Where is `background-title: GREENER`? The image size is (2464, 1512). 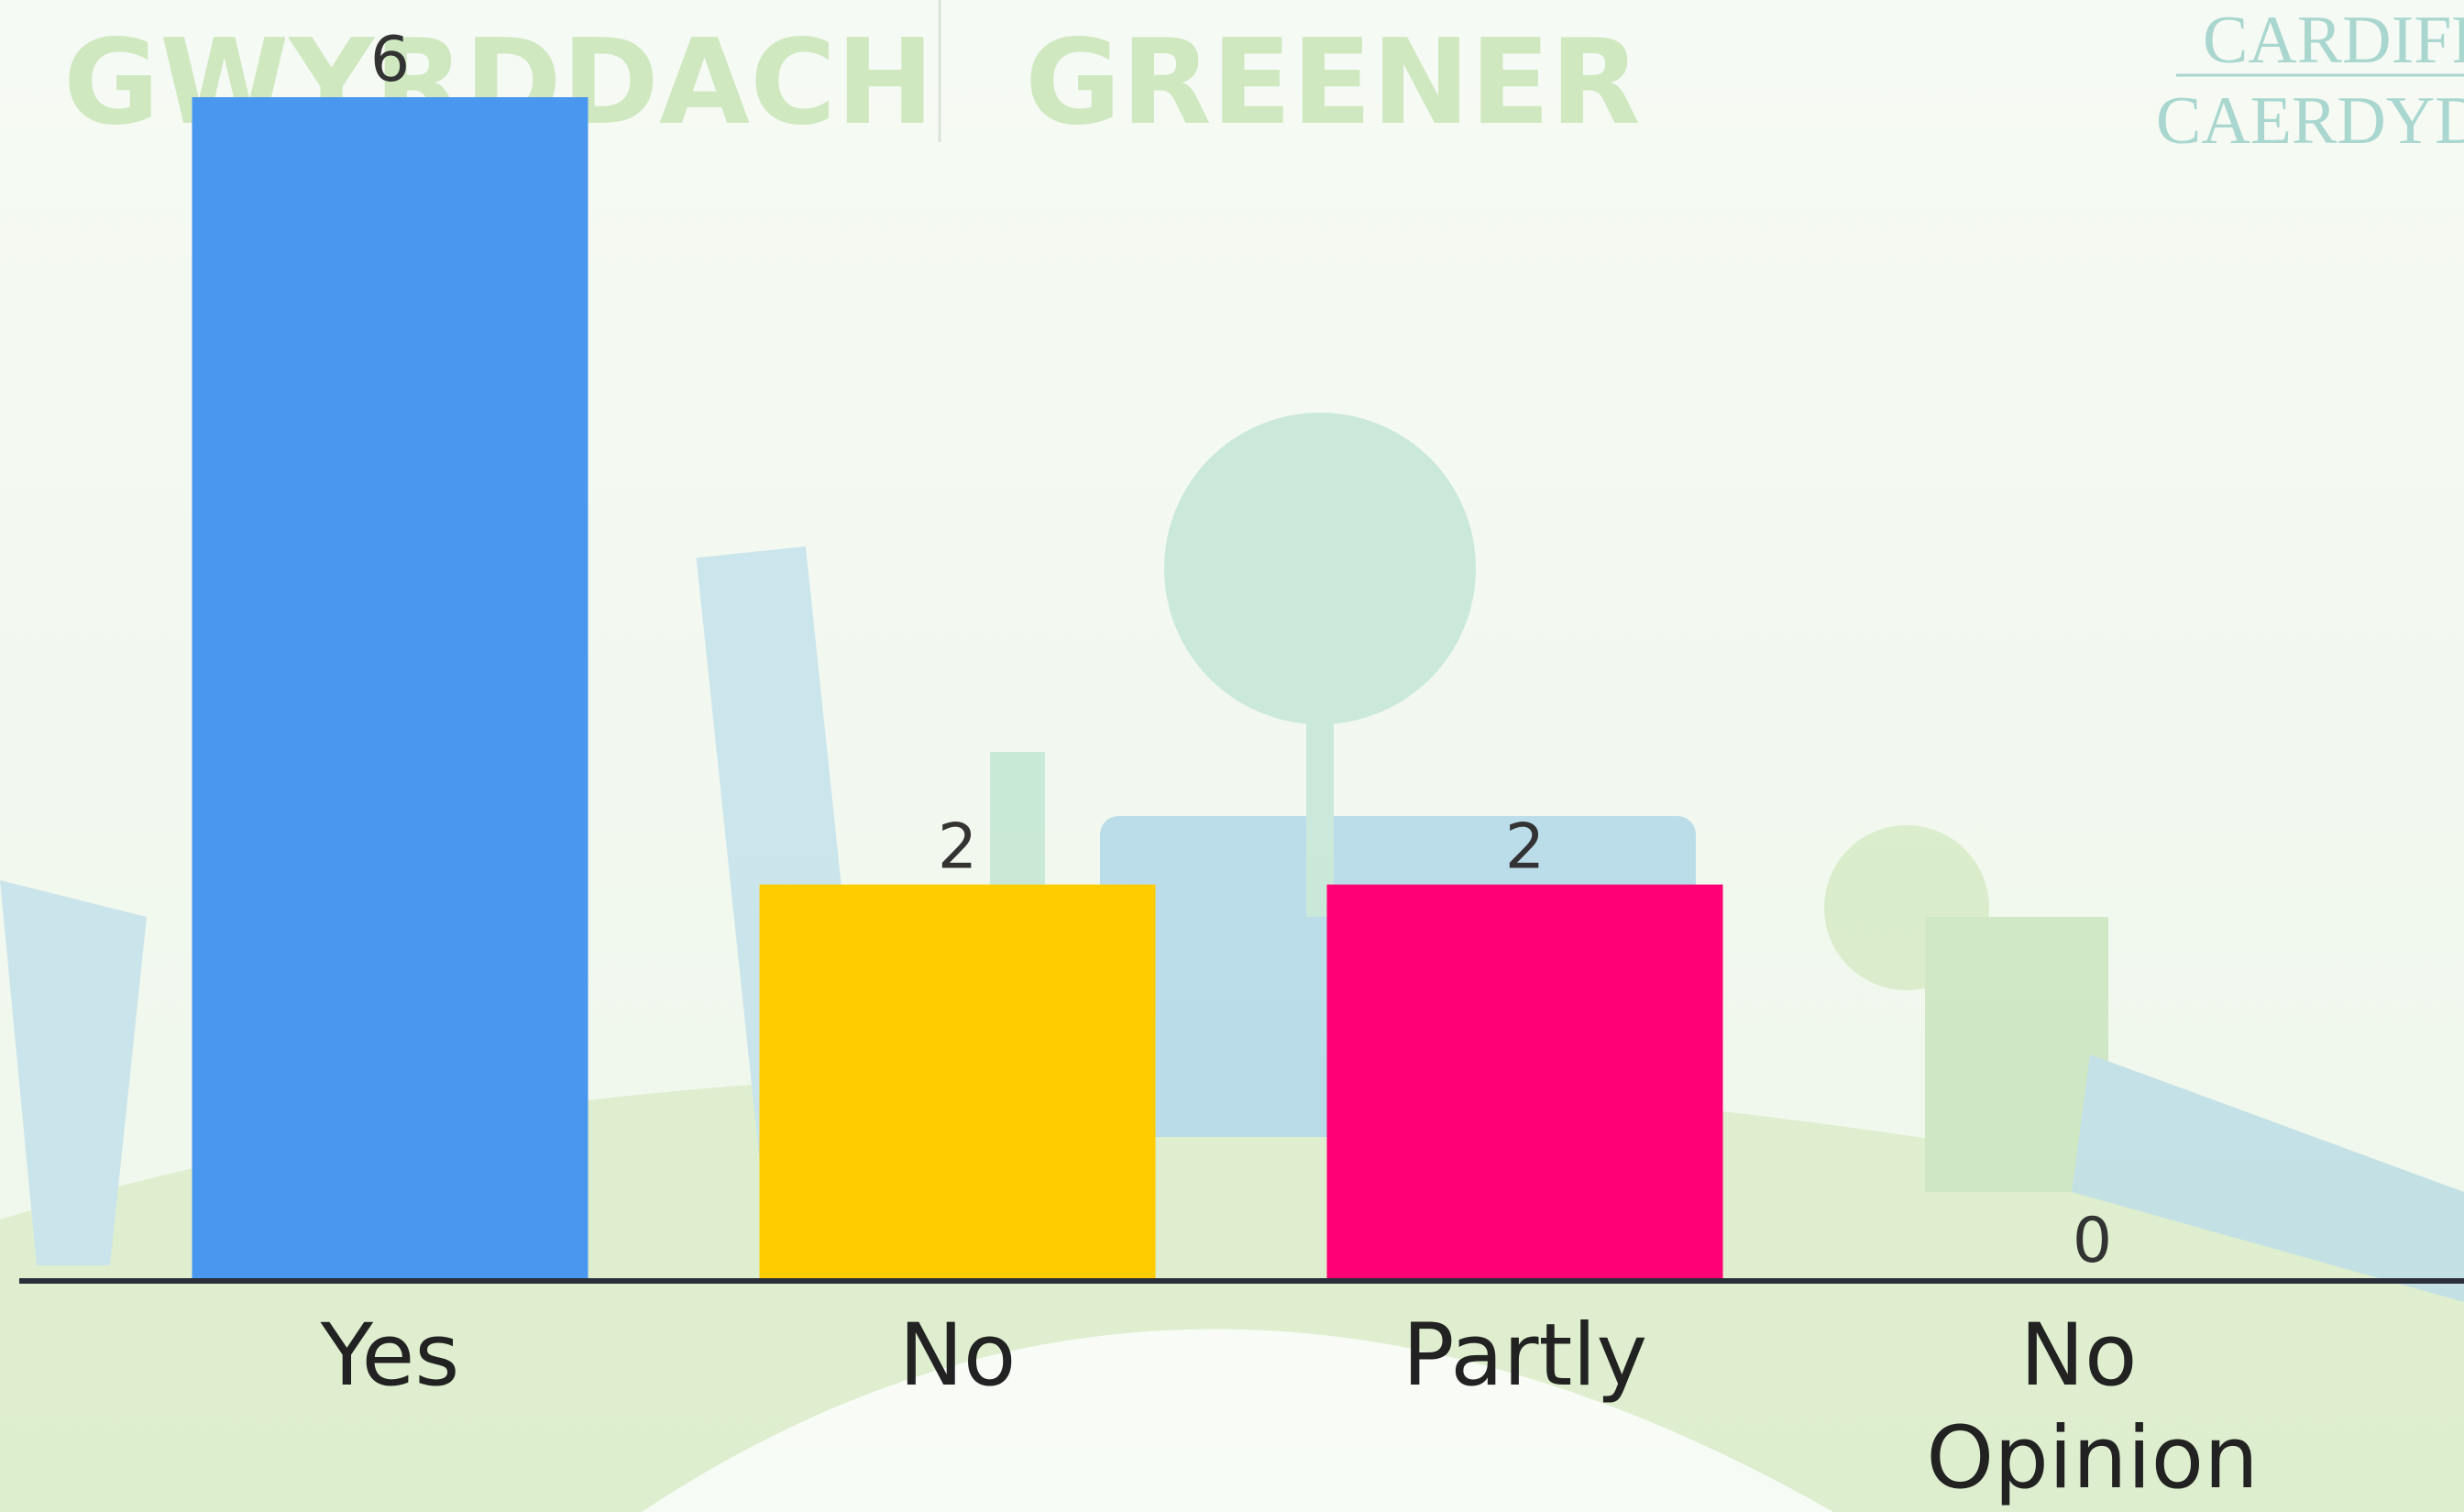
background-title: GREENER is located at coordinates (1333, 83).